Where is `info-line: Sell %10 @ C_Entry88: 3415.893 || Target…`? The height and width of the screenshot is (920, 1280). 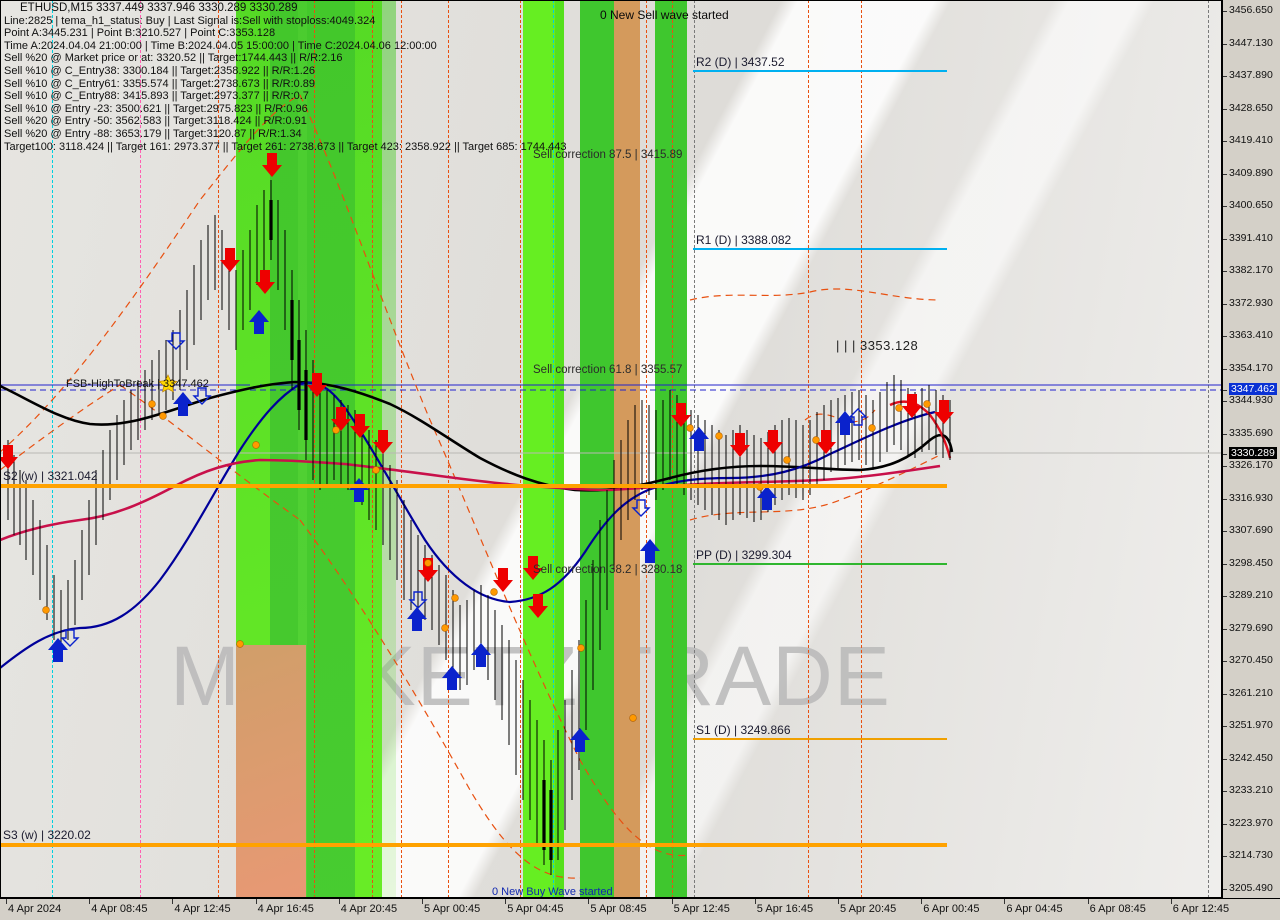 info-line: Sell %10 @ C_Entry88: 3415.893 || Target… is located at coordinates (156, 96).